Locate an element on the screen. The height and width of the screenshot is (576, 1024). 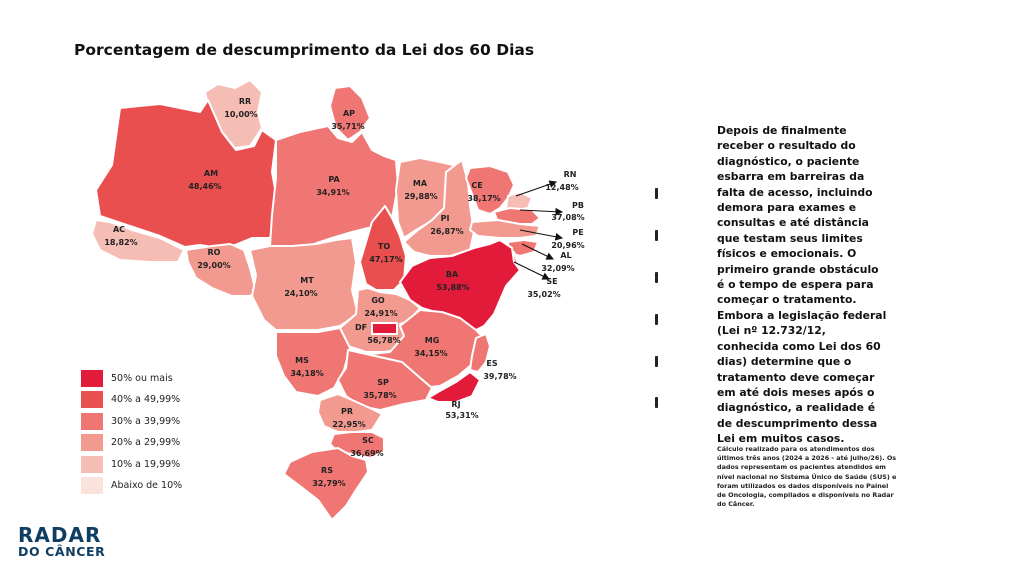
radar-do-cancer-logo: RADAR DO CÂNCER is located at coordinates (61, 542).